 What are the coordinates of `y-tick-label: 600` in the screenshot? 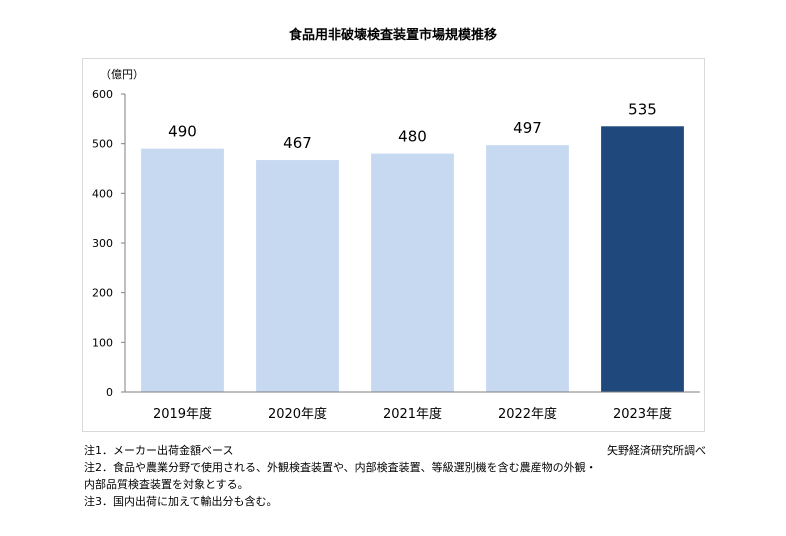 It's located at (102, 94).